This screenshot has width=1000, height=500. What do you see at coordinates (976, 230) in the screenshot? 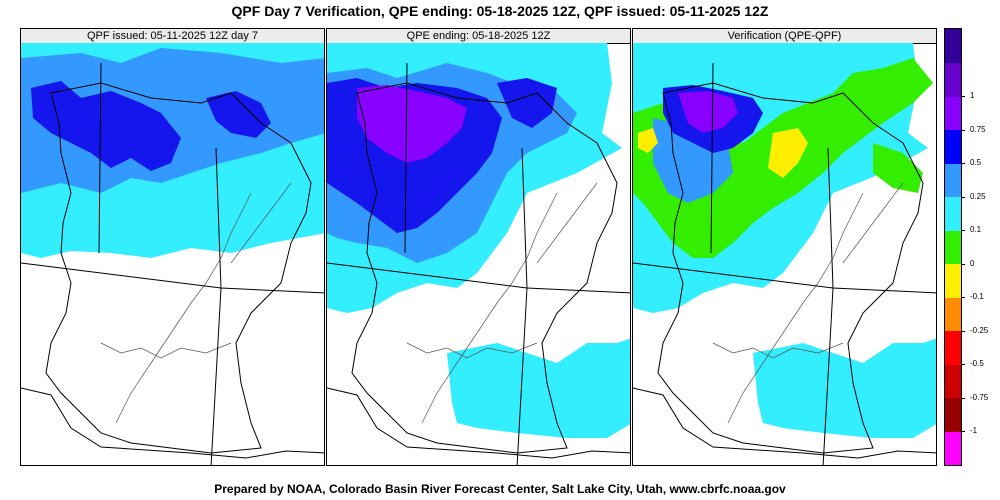
I see `legend-tick-label: 0.1` at bounding box center [976, 230].